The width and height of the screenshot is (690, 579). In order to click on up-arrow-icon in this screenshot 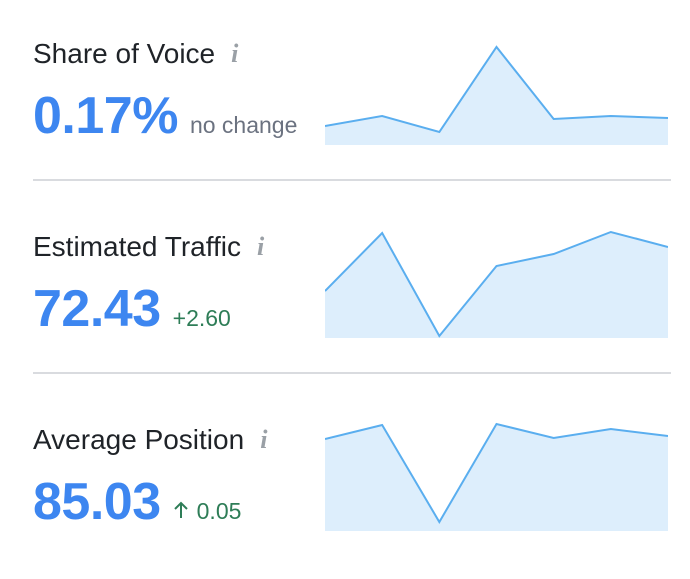, I will do `click(180, 509)`.